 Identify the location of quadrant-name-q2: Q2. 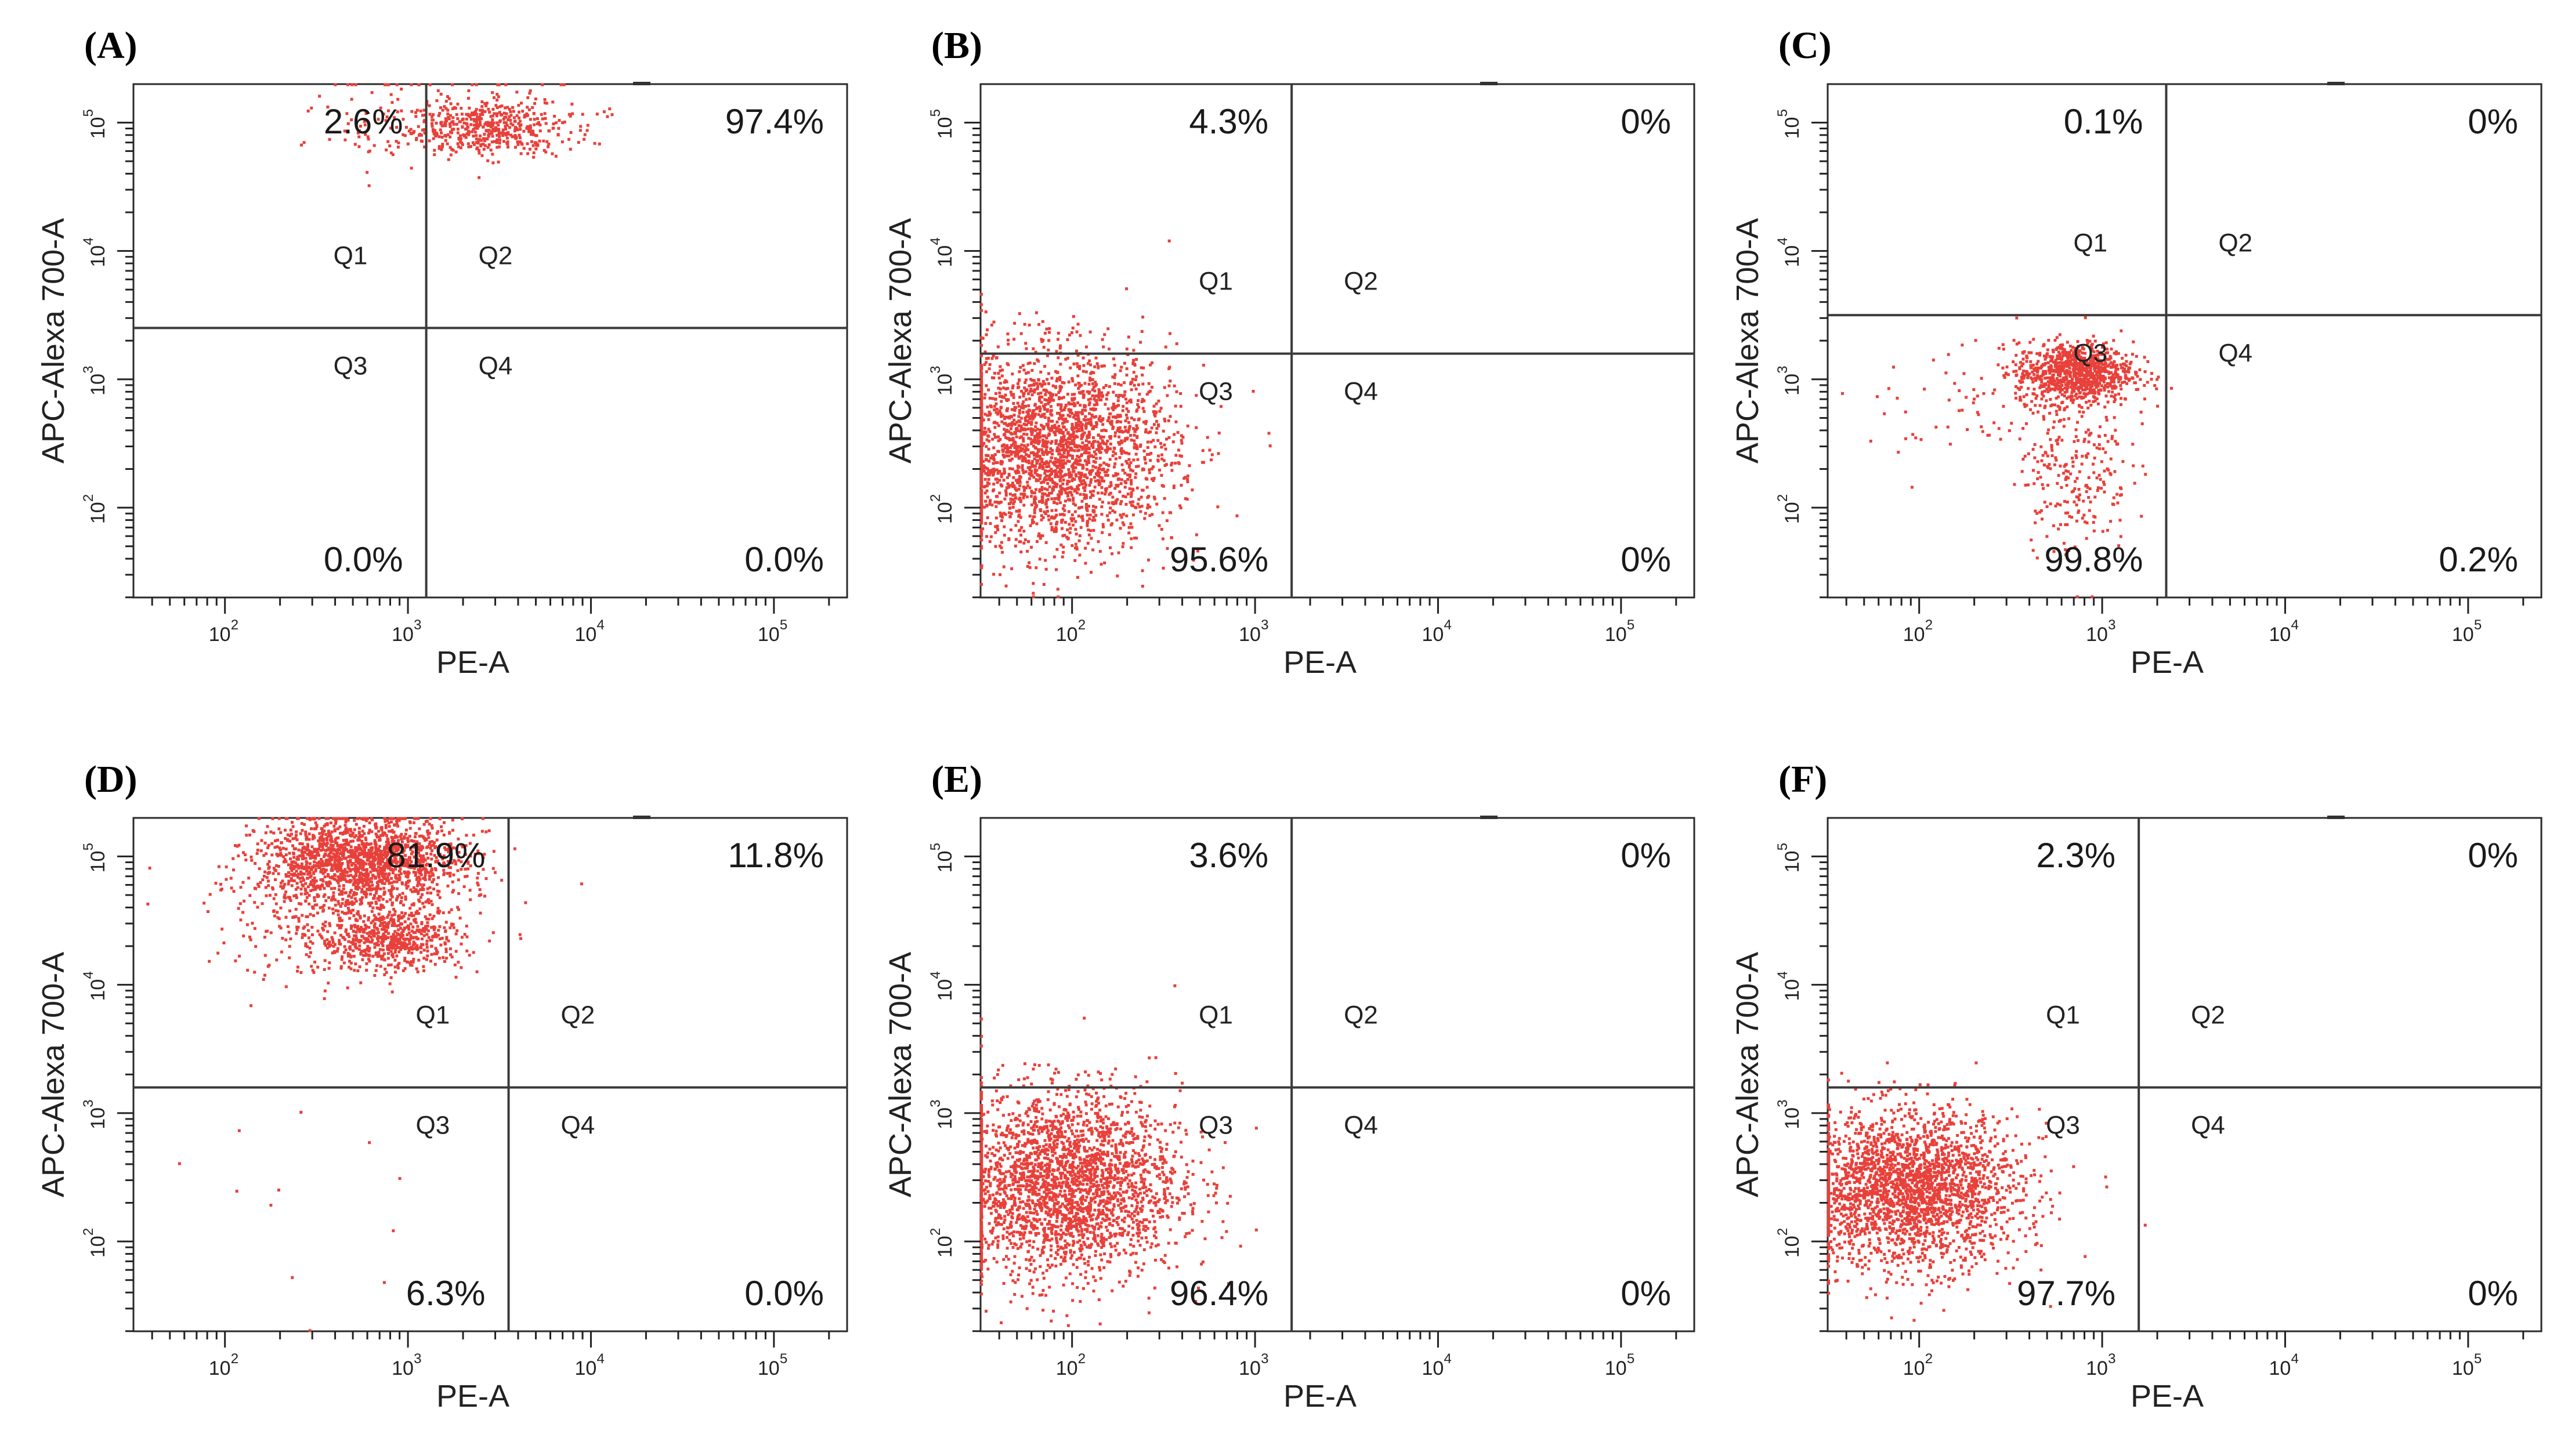
(1361, 281).